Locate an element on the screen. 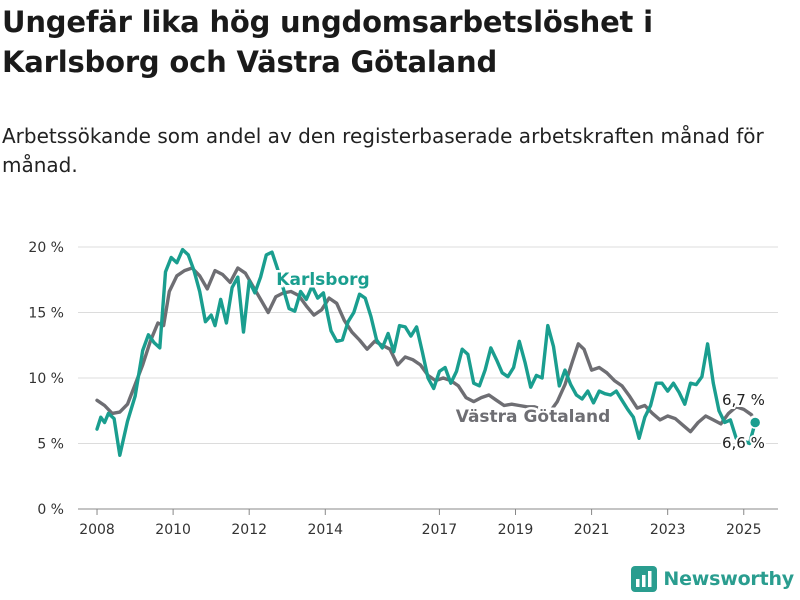 Image resolution: width=800 pixels, height=600 pixels. y-tick-label: 20 % is located at coordinates (46, 248).